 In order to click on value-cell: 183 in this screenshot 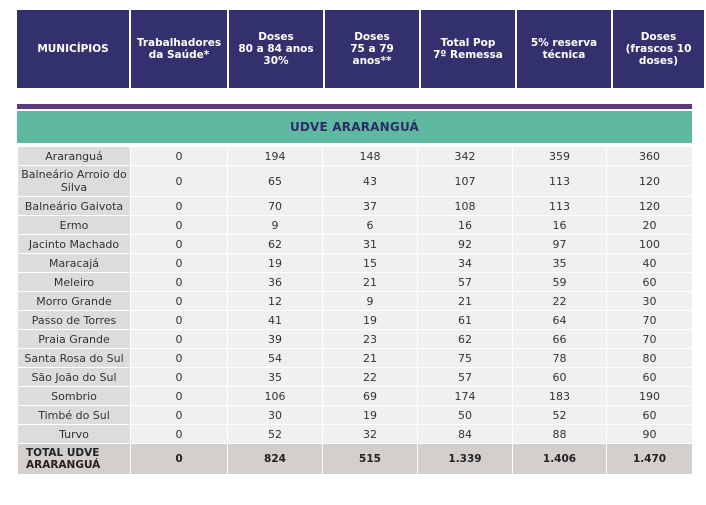, I will do `click(559, 396)`.